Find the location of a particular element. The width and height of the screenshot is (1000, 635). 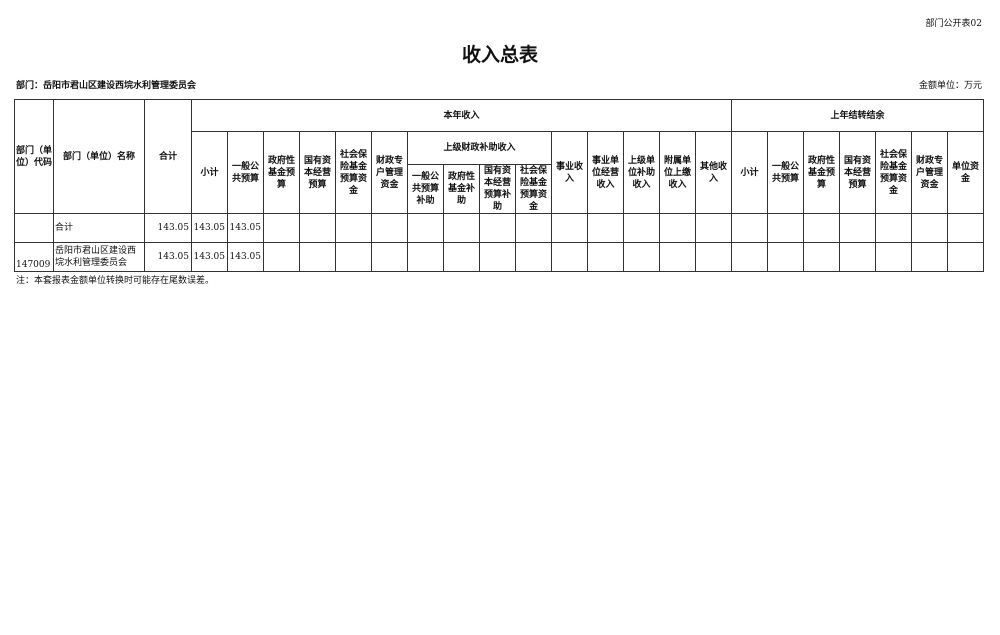

header-current-col: 附属单位上缴收入 is located at coordinates (677, 172).